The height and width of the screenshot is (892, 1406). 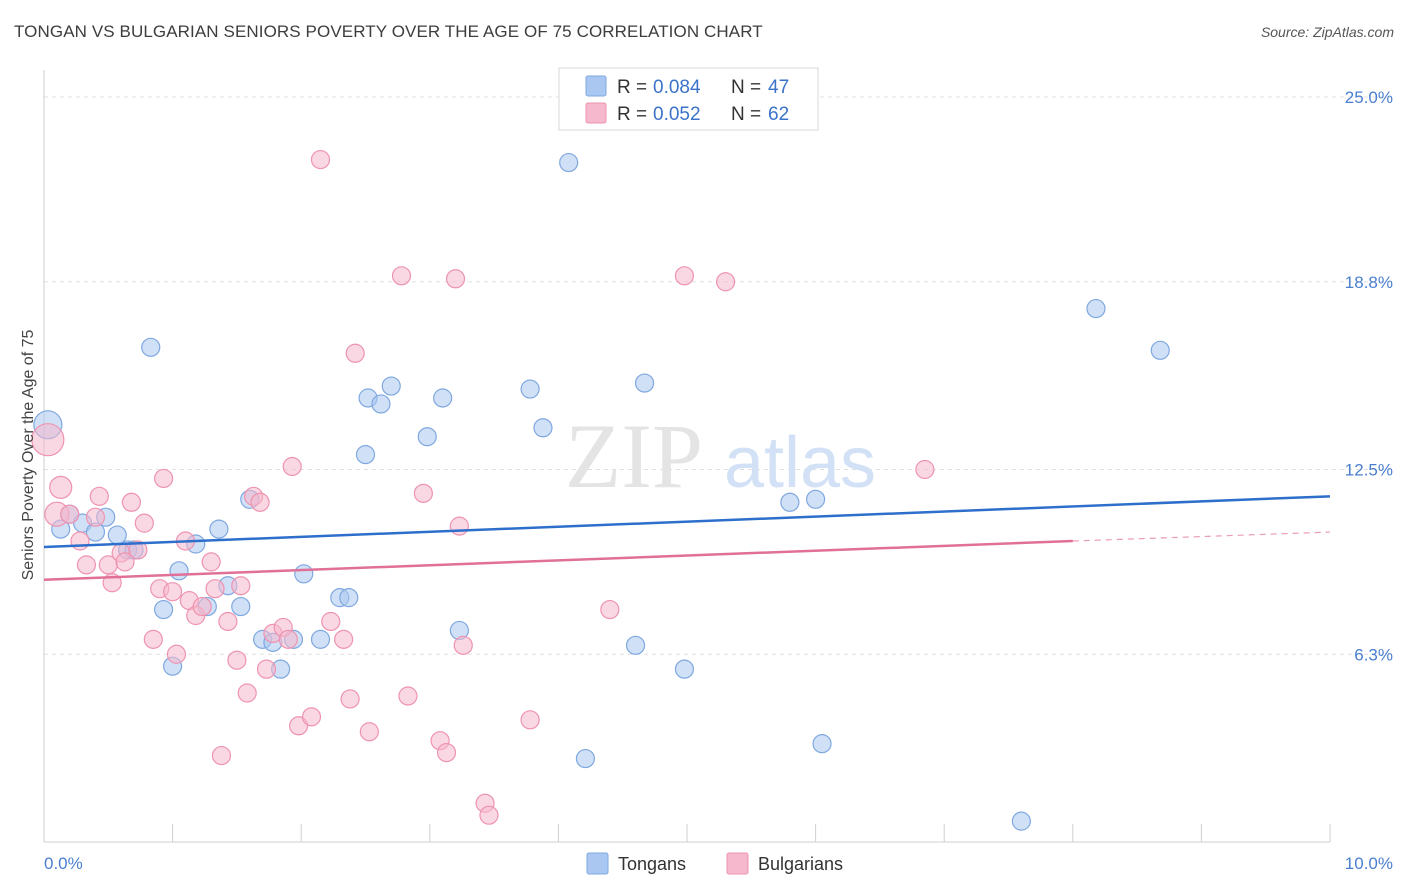 I want to click on watermark: ZIP atlas, so click(x=720, y=456).